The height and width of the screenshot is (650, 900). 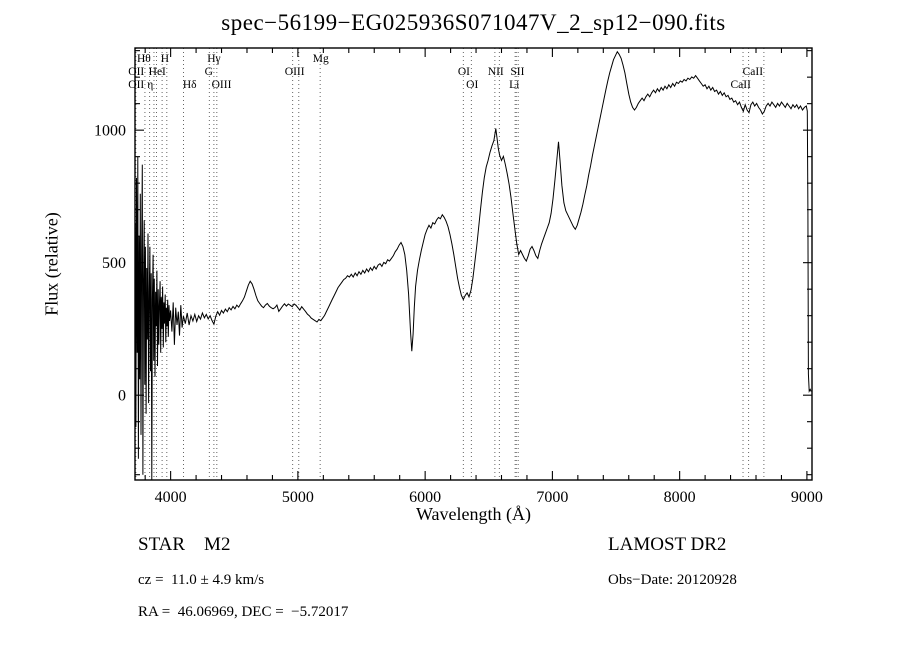 What do you see at coordinates (122, 396) in the screenshot?
I see `y-tick-label: 0` at bounding box center [122, 396].